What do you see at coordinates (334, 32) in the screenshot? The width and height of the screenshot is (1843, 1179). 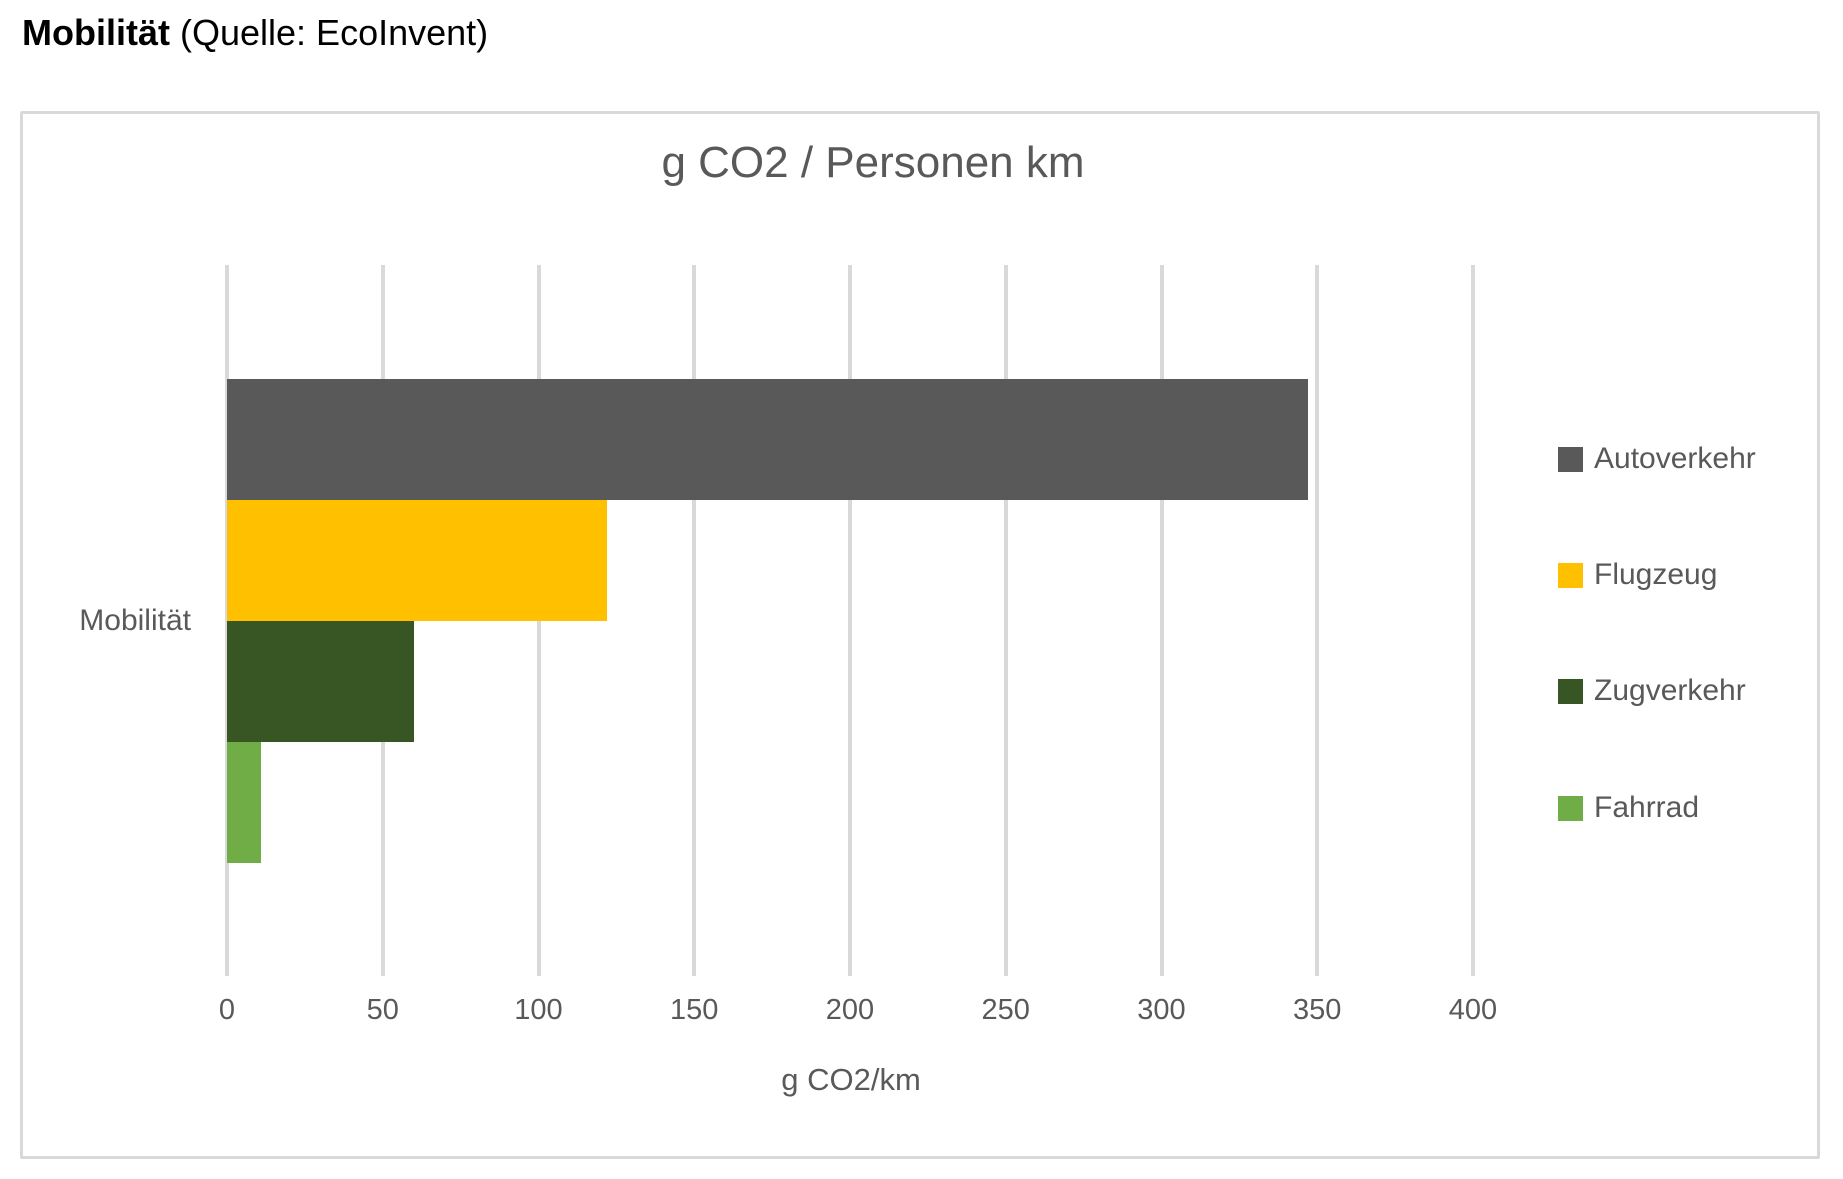 I see `page-title-subtitle: (Quelle: EcoInvent)` at bounding box center [334, 32].